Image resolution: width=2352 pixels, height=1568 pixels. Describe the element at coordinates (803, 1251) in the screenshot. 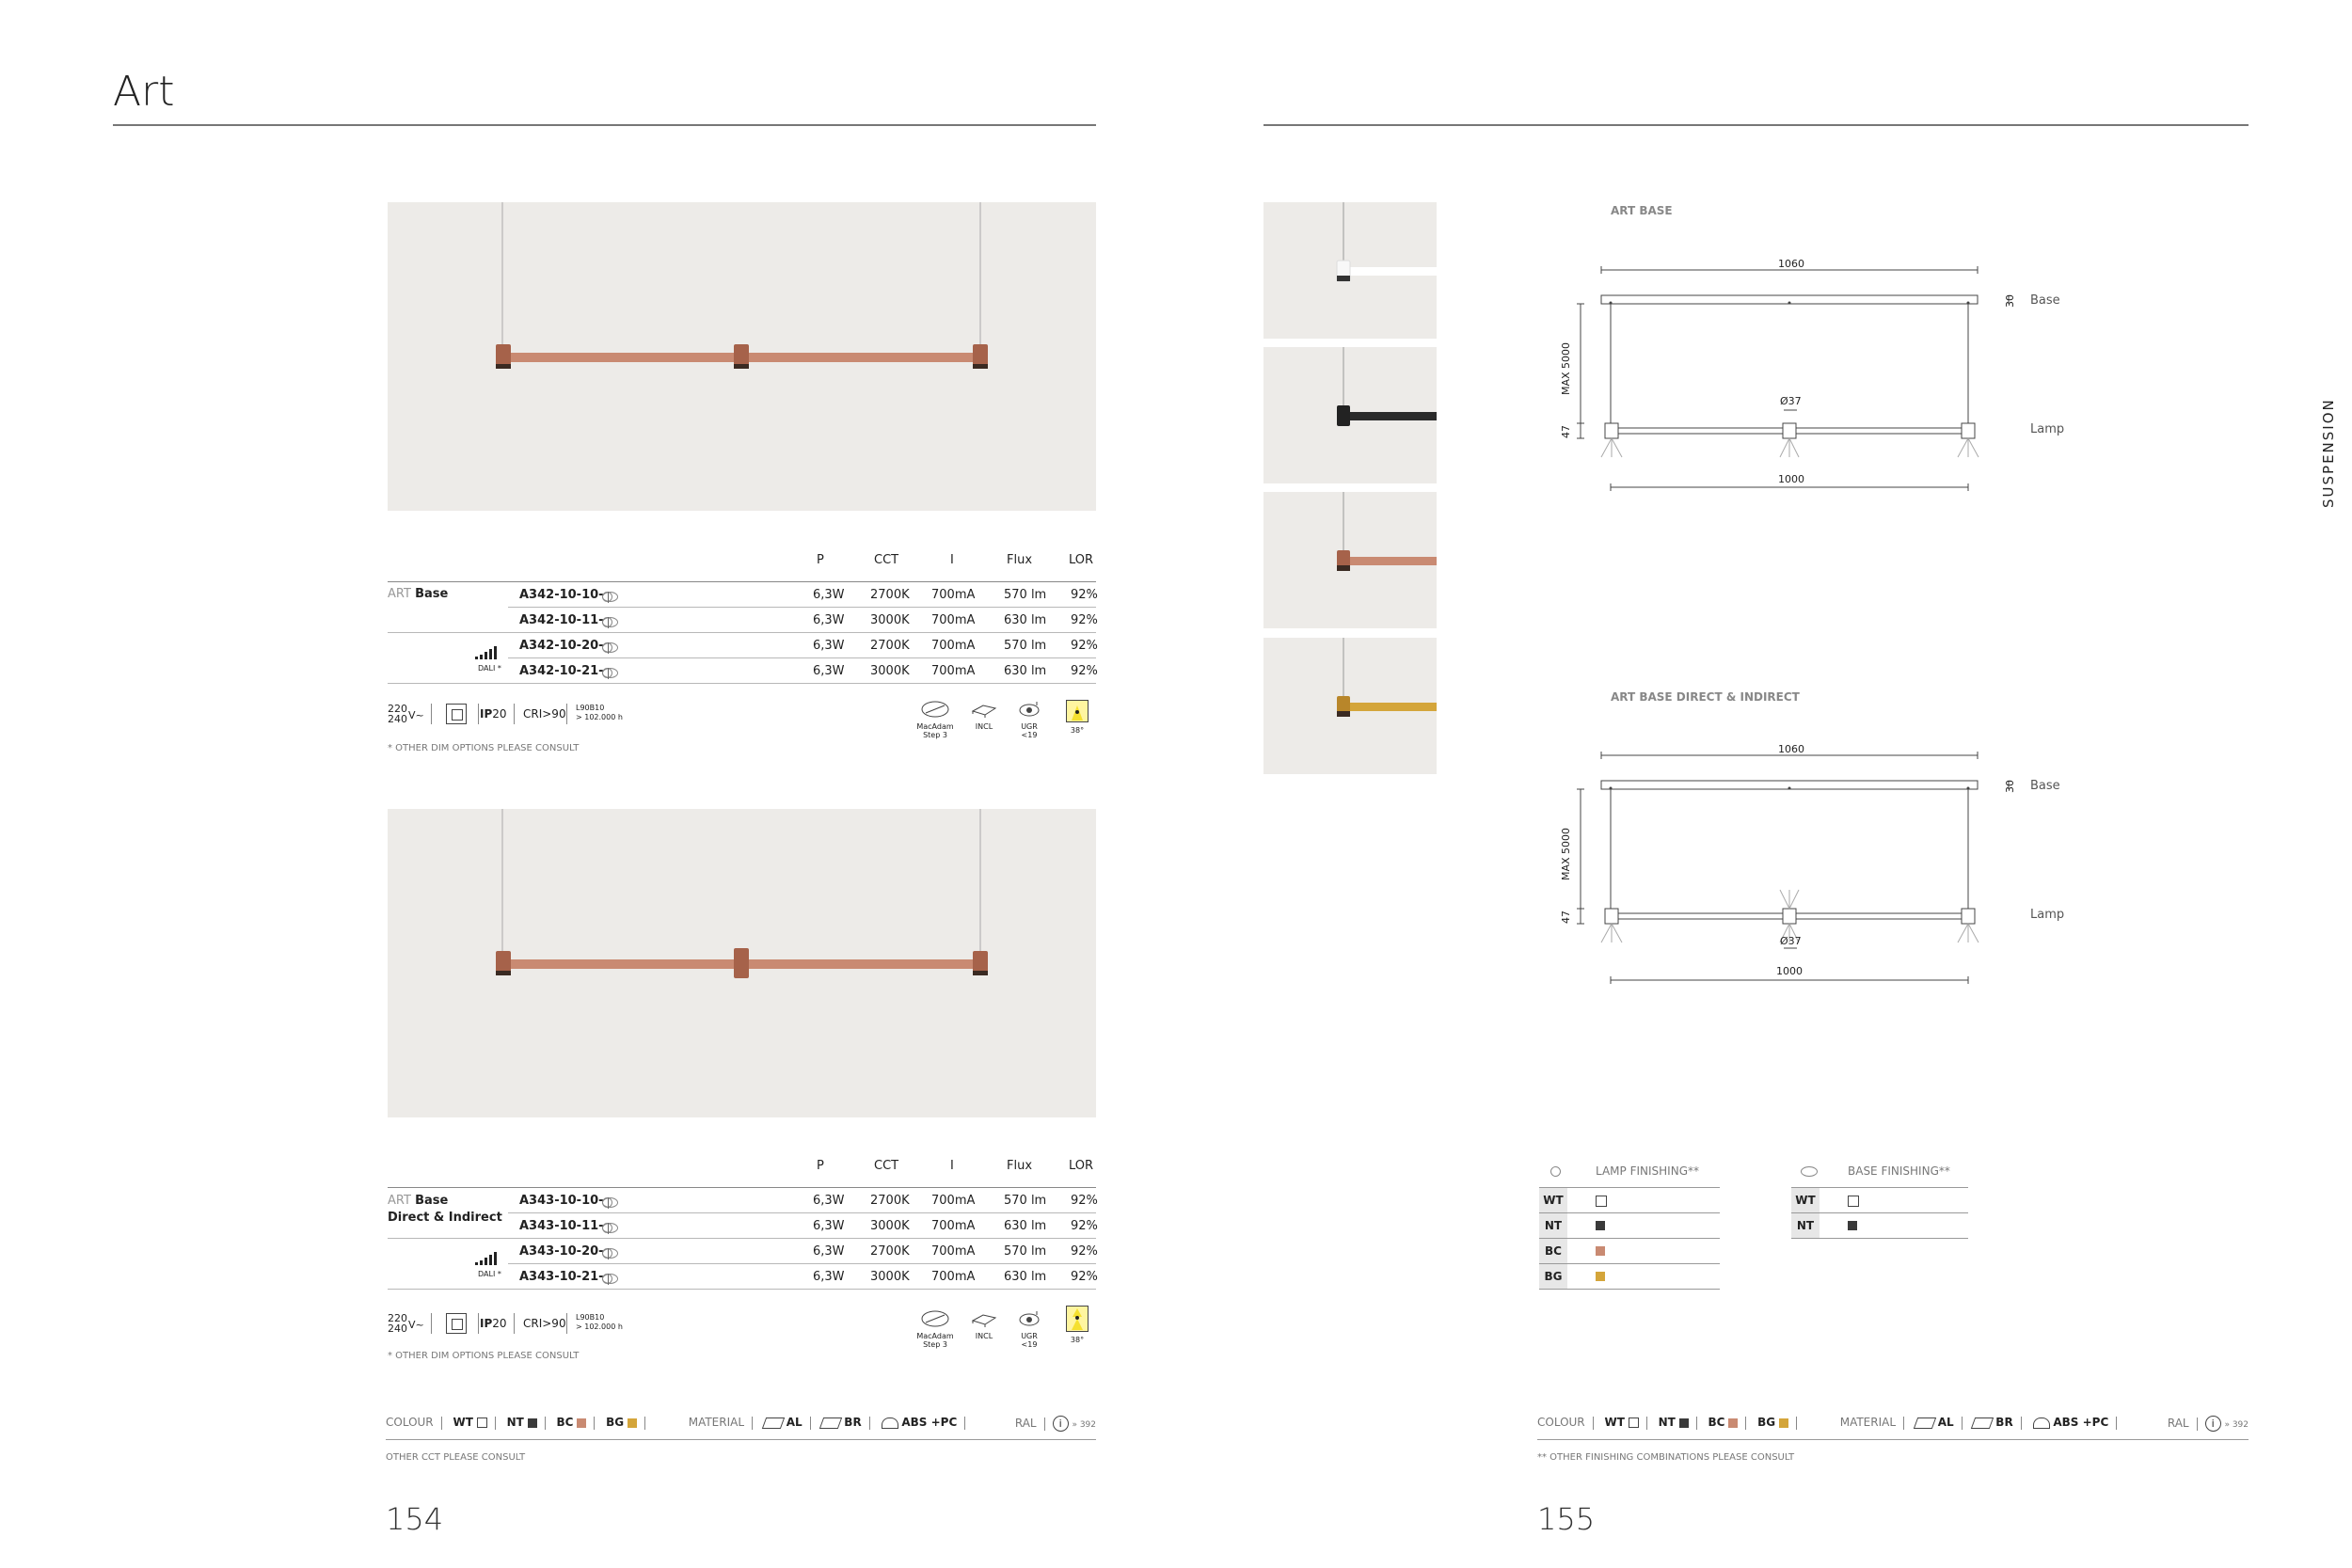

I see `table-row: A343-10-20- 6,3W 2700K 700mA 570 lm 92%` at that location.